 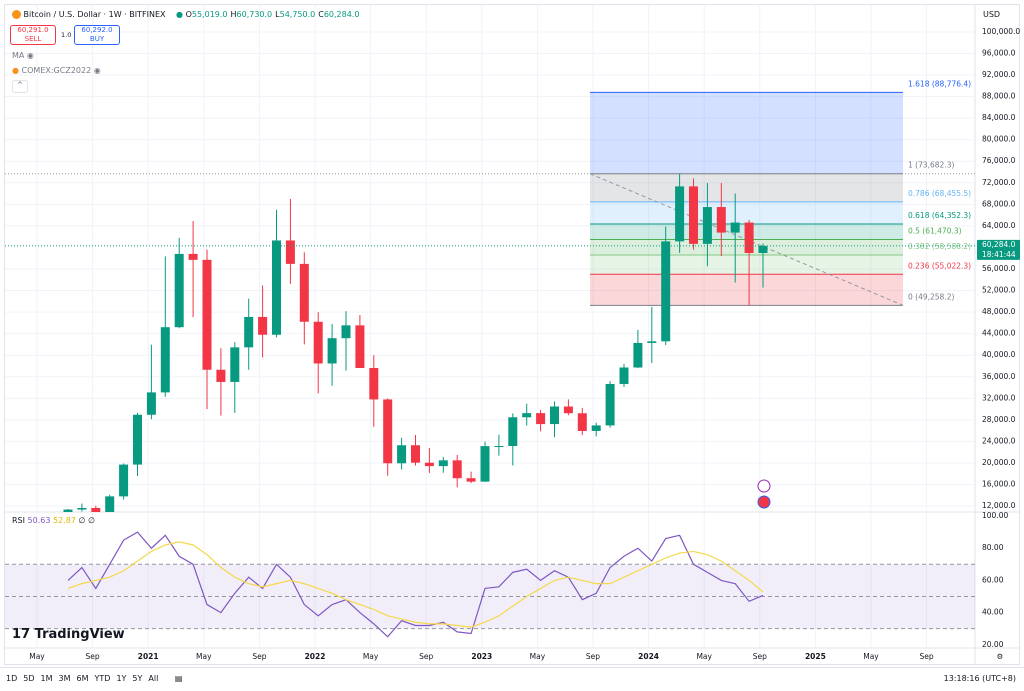 I want to click on y-tick-label: 80,000.0, so click(x=999, y=139).